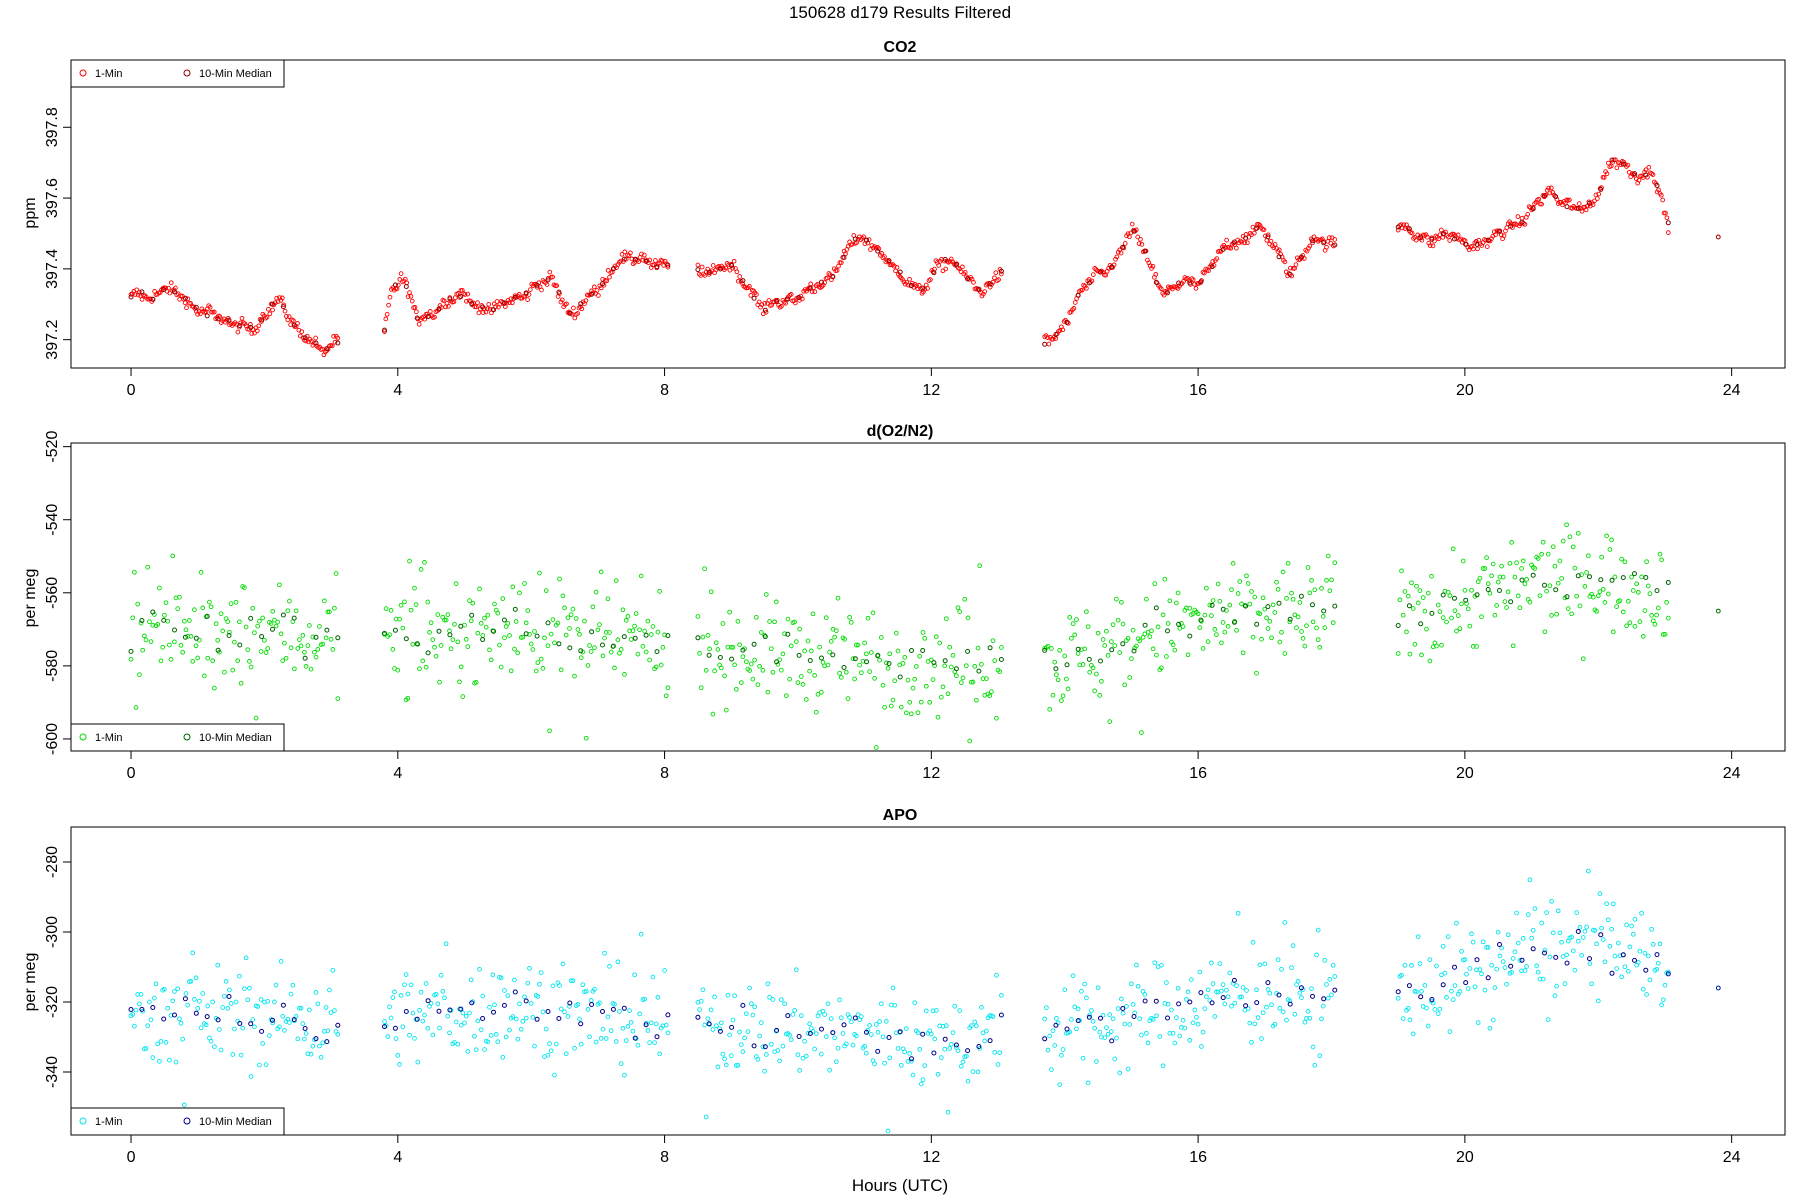 The width and height of the screenshot is (1800, 1200). I want to click on o2n2-x-tick-label: 16, so click(1198, 773).